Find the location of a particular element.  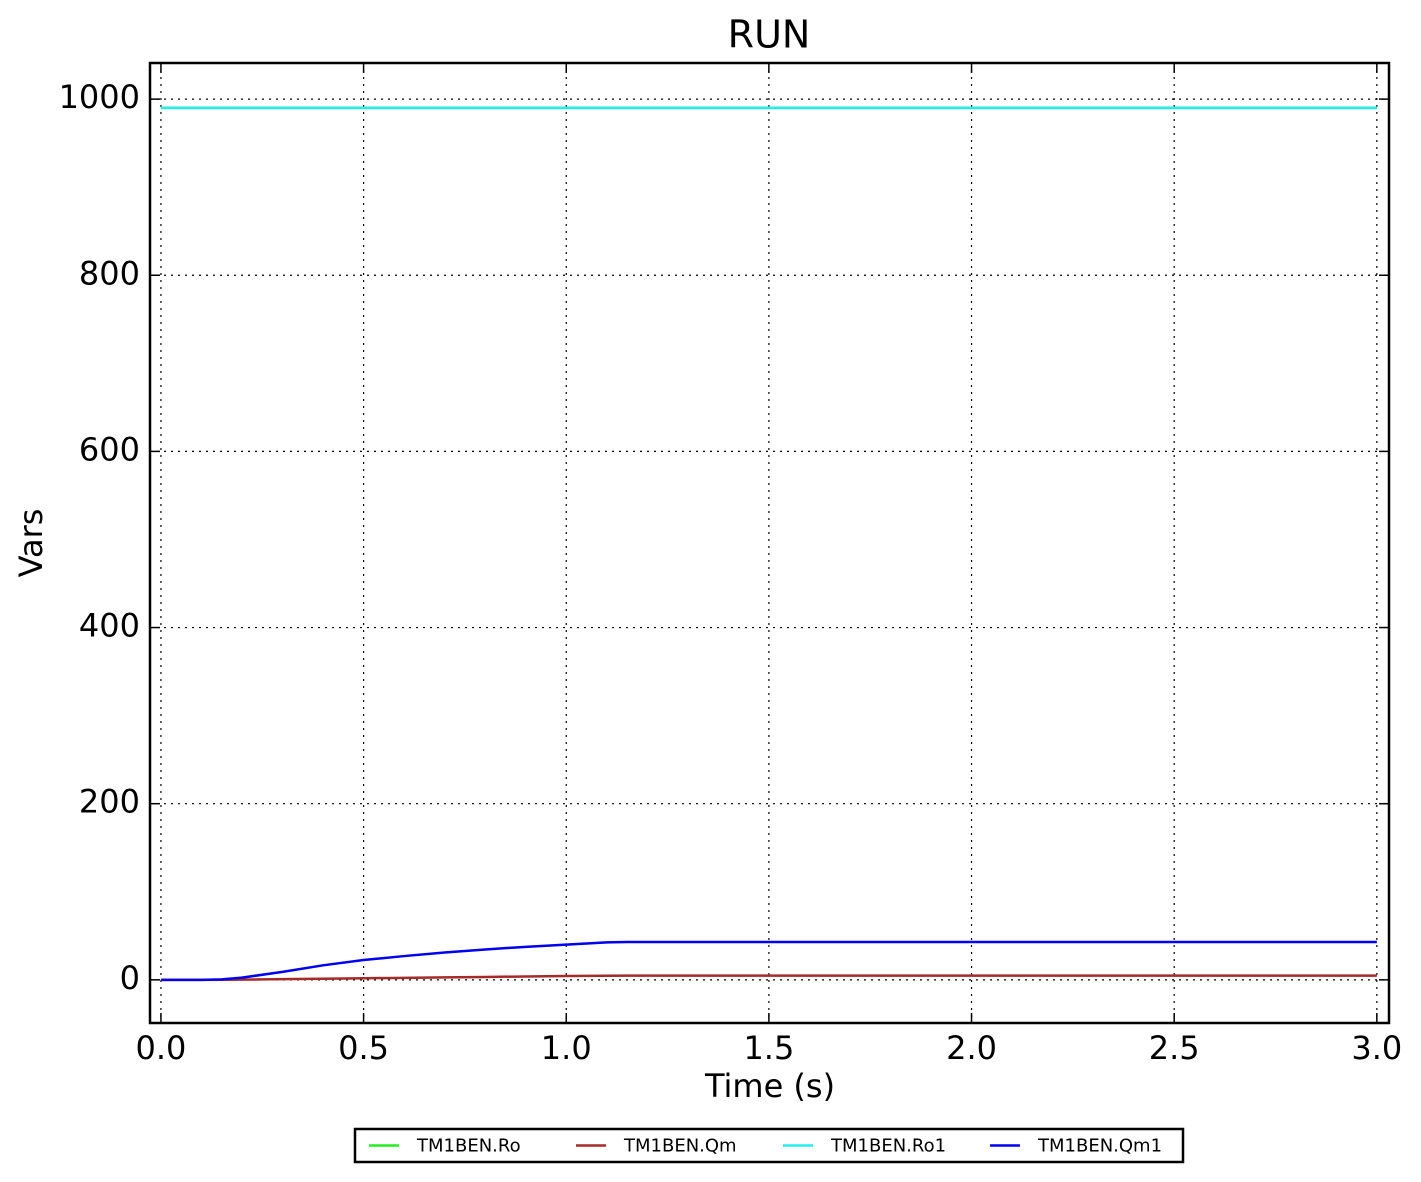

y-tick-label: 1000 is located at coordinates (99, 97).